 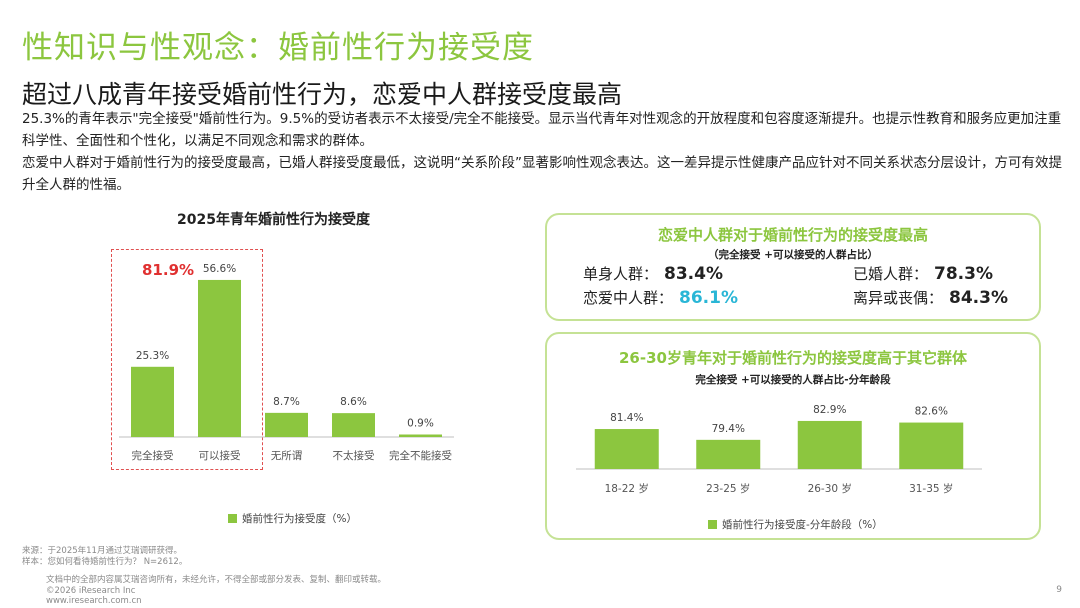 I want to click on age-card-title: 26-30岁青年对于婚前性行为的接受度高于其它群体, so click(x=793, y=358).